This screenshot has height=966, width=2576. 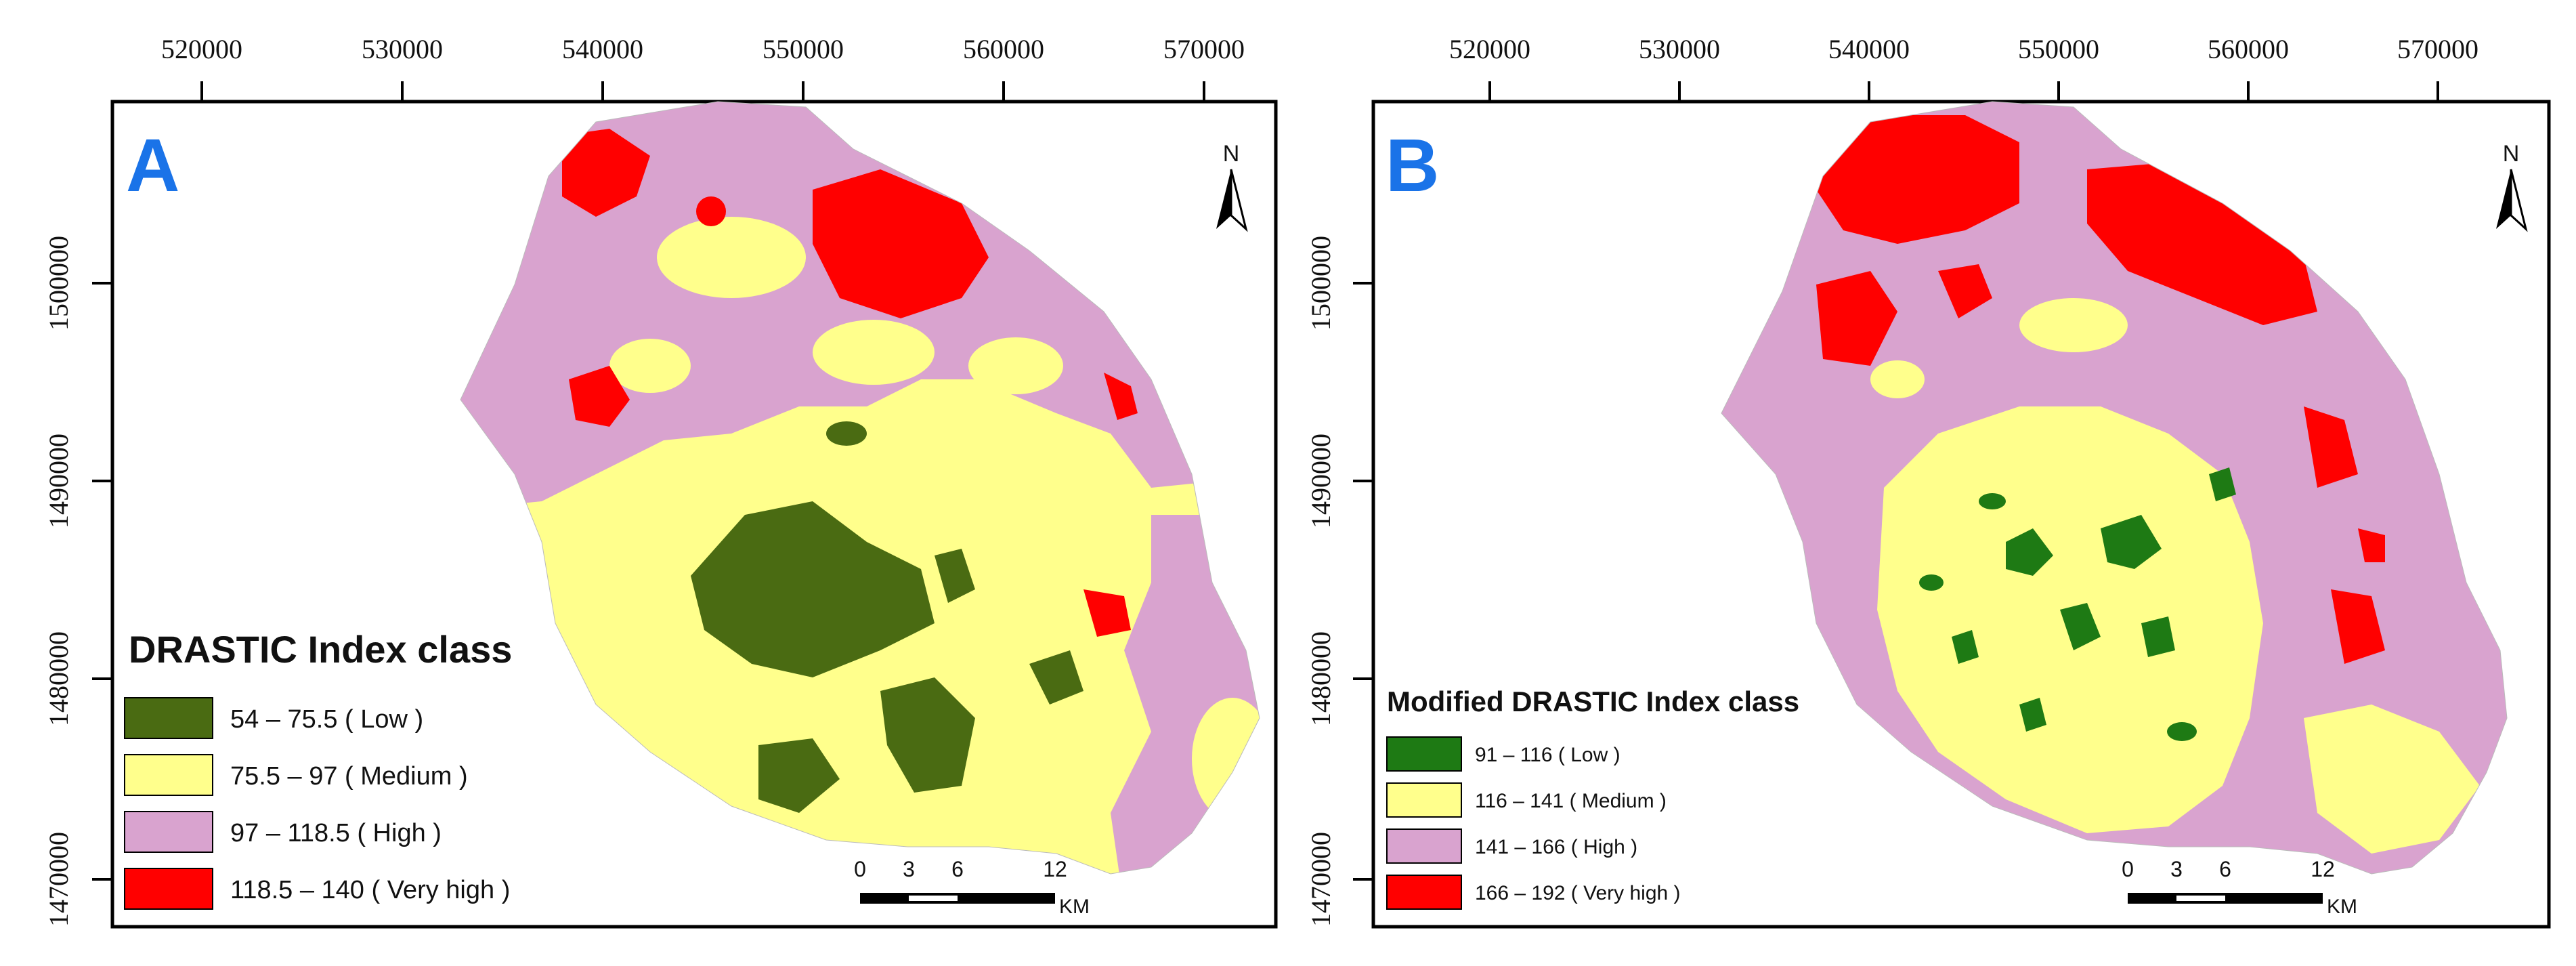 I want to click on legend-label: 118.5 – 140 ( Very high ), so click(x=370, y=890).